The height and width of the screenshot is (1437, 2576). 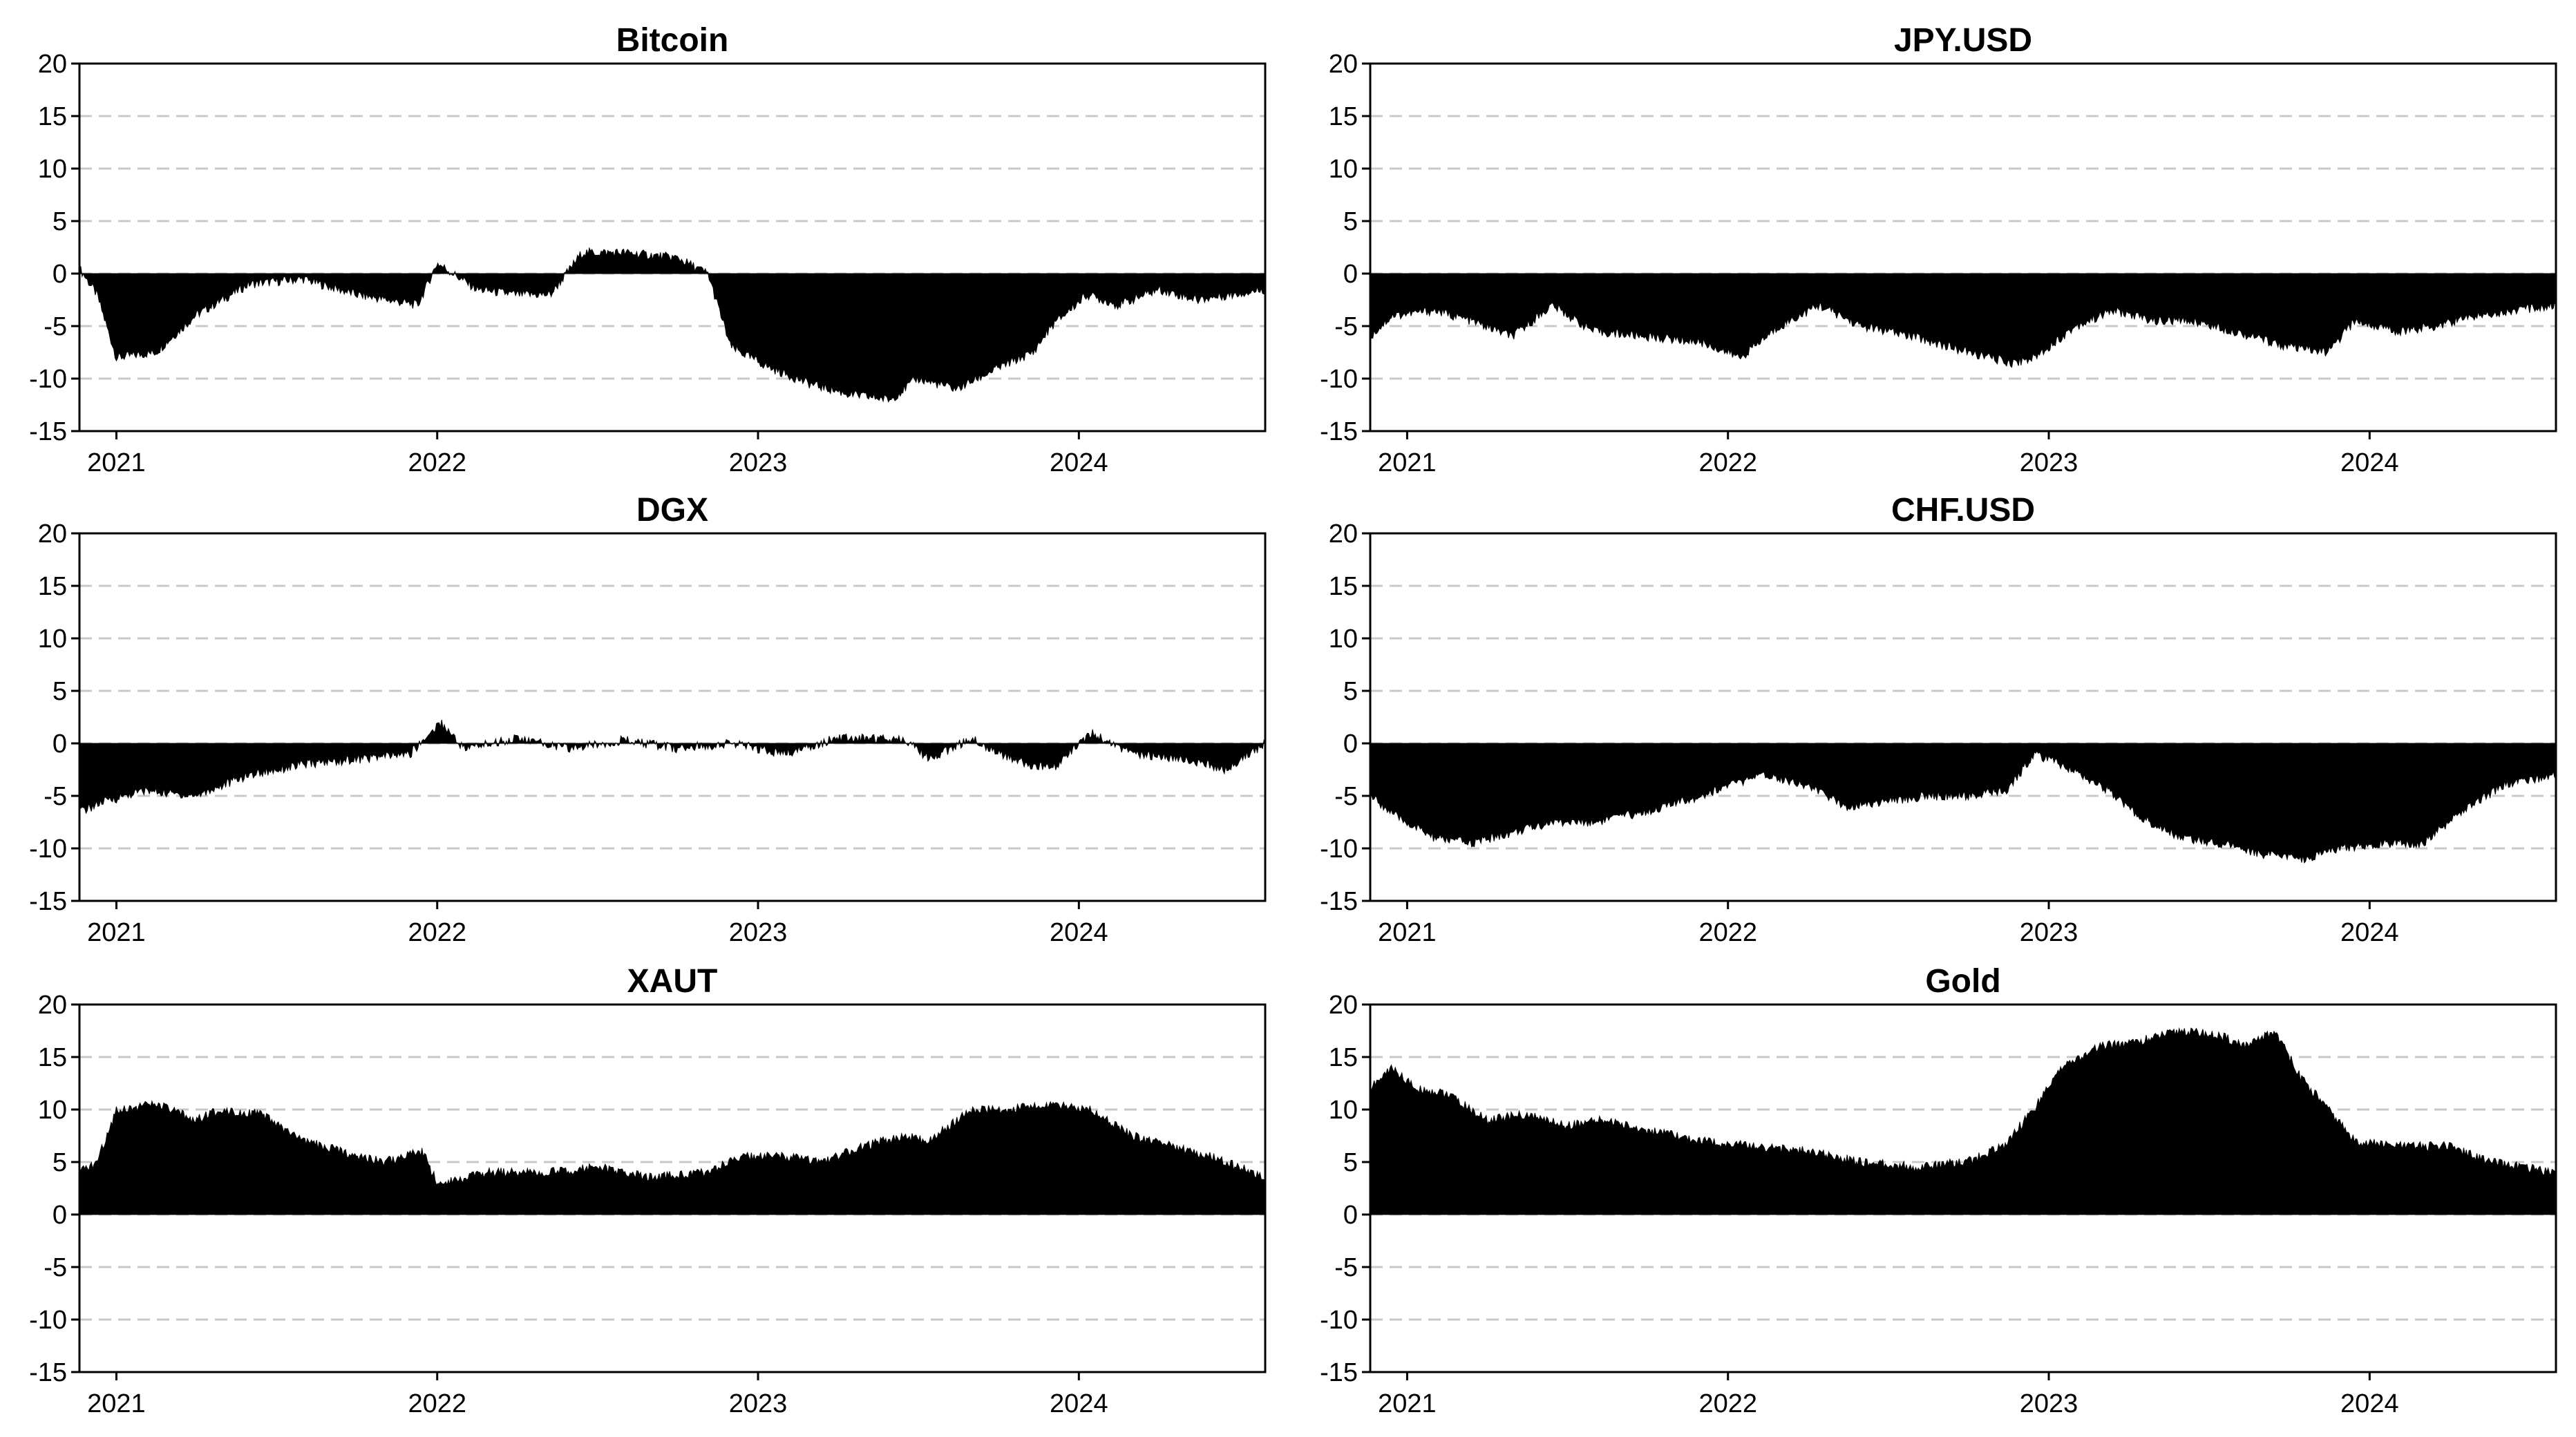 What do you see at coordinates (52, 534) in the screenshot?
I see `dgx-ytick-label: 20` at bounding box center [52, 534].